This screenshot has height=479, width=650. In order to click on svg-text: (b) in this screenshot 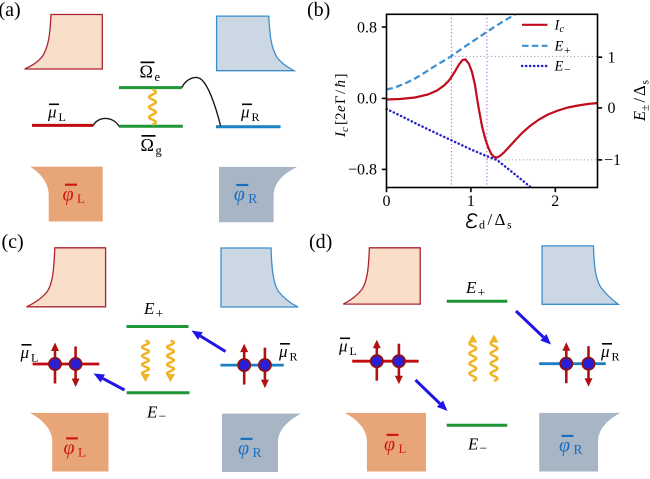, I will do `click(318, 10)`.